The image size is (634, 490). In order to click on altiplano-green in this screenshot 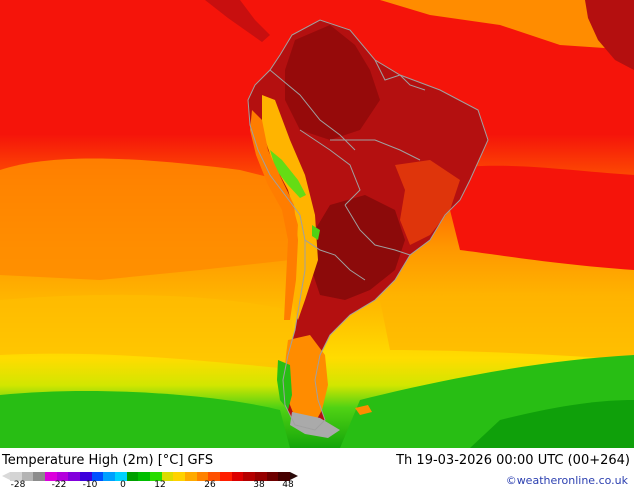, I will do `click(316, 232)`.